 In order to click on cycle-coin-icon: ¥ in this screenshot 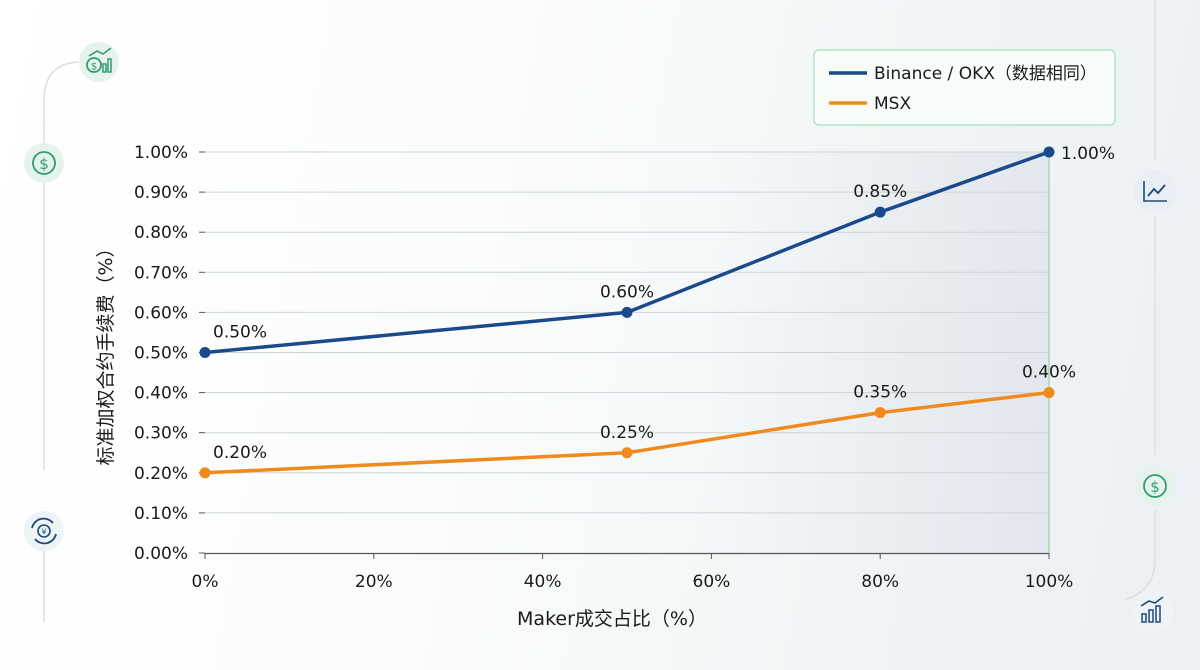, I will do `click(44, 531)`.